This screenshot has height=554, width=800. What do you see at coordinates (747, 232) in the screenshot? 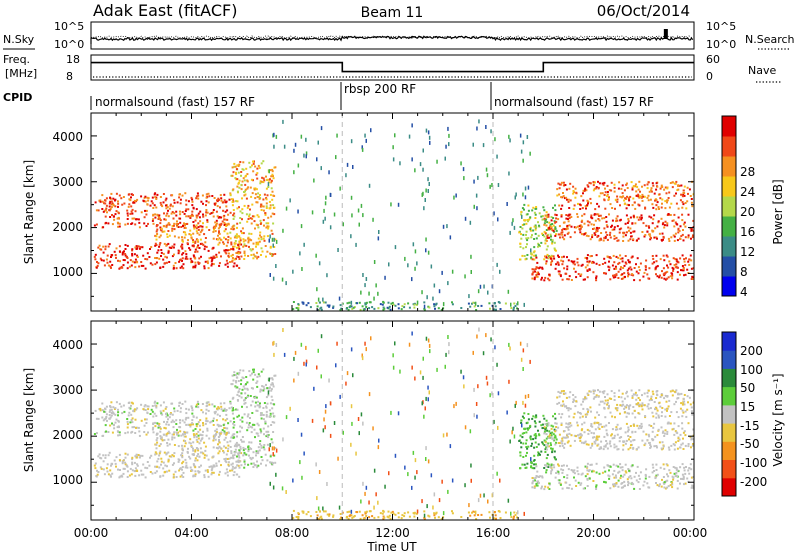
I see `power-cbar-tick-16: 16` at bounding box center [747, 232].